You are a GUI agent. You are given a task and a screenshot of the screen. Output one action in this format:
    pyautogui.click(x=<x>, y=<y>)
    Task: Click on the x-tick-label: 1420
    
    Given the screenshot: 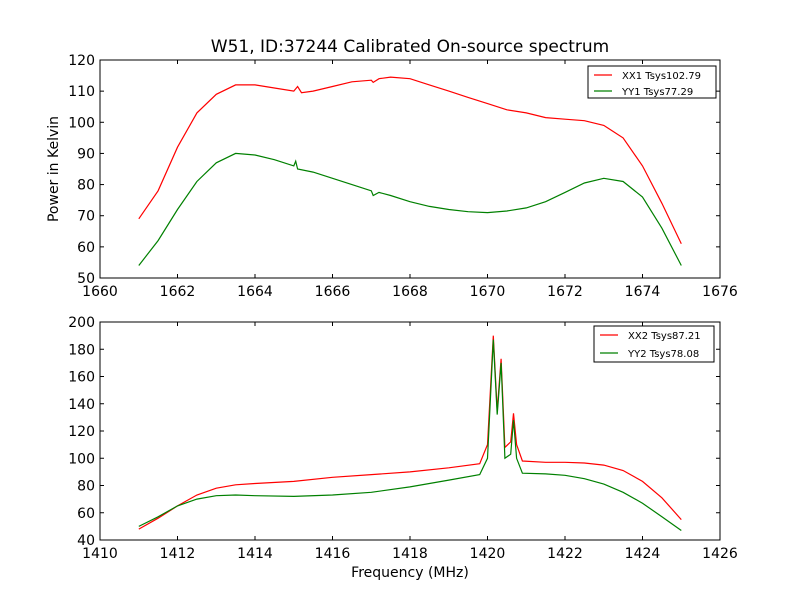 What is the action you would take?
    pyautogui.click(x=488, y=554)
    